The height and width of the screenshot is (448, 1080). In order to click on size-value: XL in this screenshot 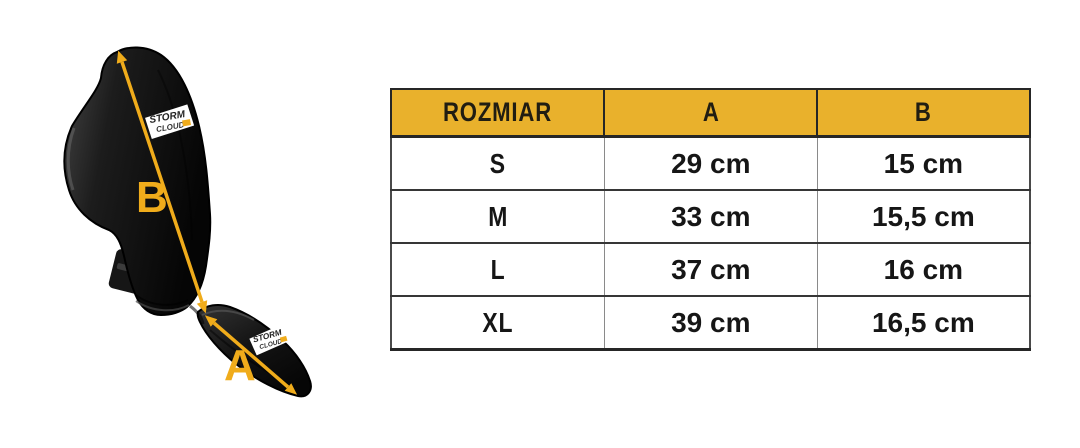, I will do `click(498, 322)`.